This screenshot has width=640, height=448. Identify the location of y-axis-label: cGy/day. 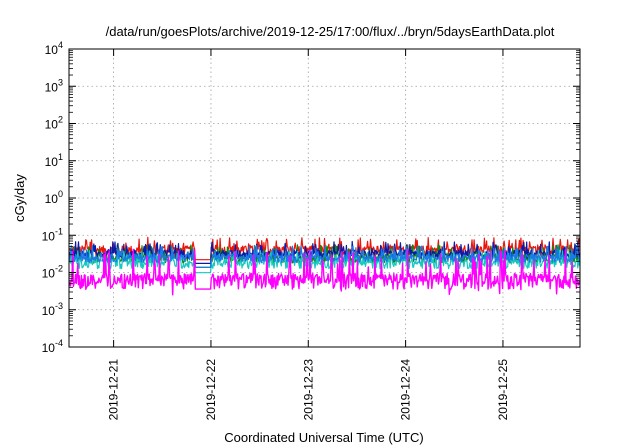
(19, 198).